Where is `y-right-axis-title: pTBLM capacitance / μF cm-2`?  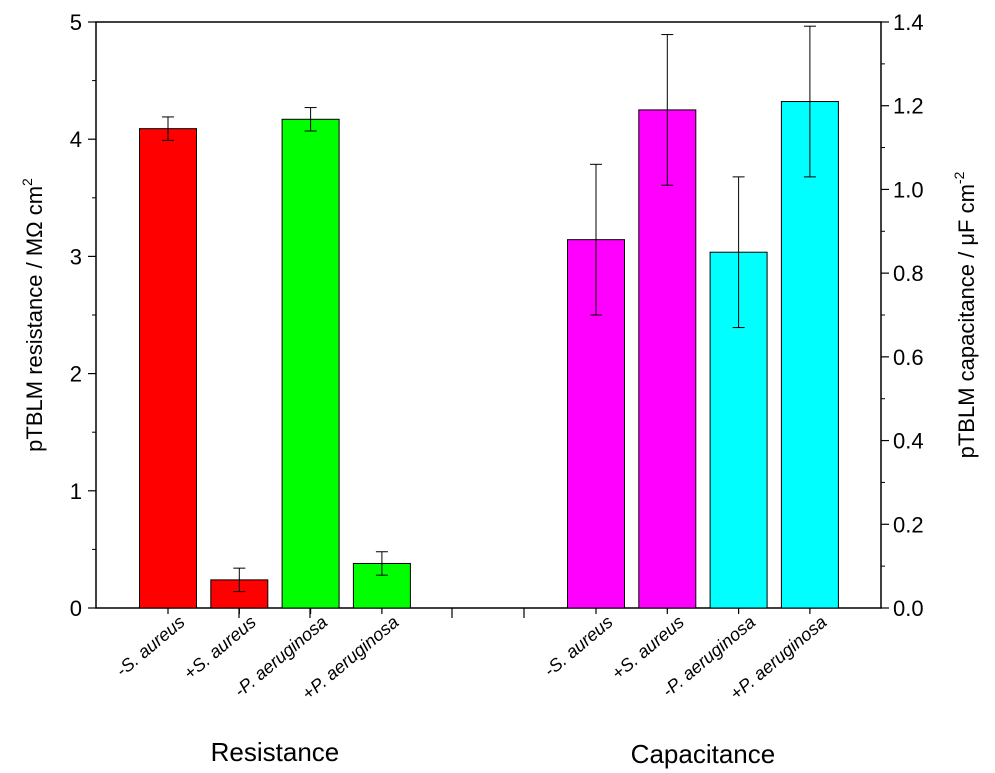
y-right-axis-title: pTBLM capacitance / μF cm-2 is located at coordinates (965, 314).